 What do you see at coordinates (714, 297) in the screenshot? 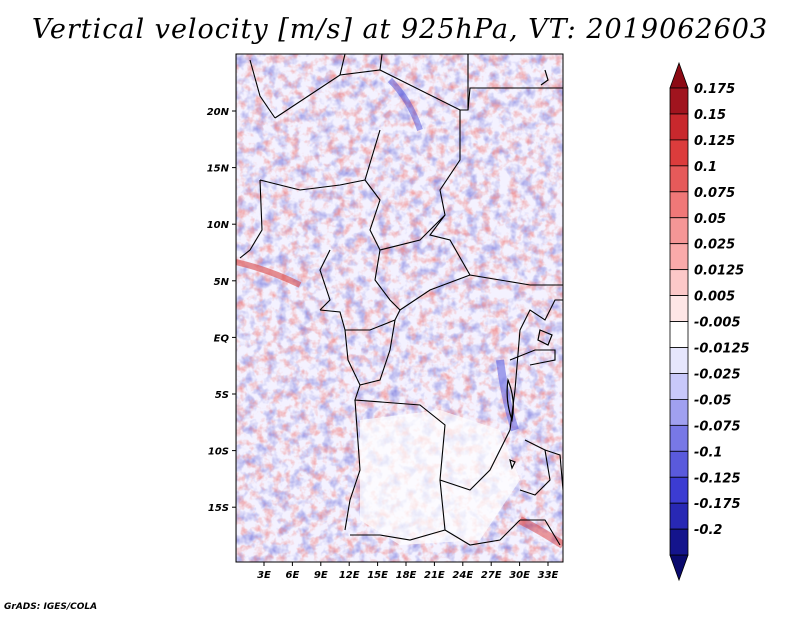
I see `colorbar-label: 0.005` at bounding box center [714, 297].